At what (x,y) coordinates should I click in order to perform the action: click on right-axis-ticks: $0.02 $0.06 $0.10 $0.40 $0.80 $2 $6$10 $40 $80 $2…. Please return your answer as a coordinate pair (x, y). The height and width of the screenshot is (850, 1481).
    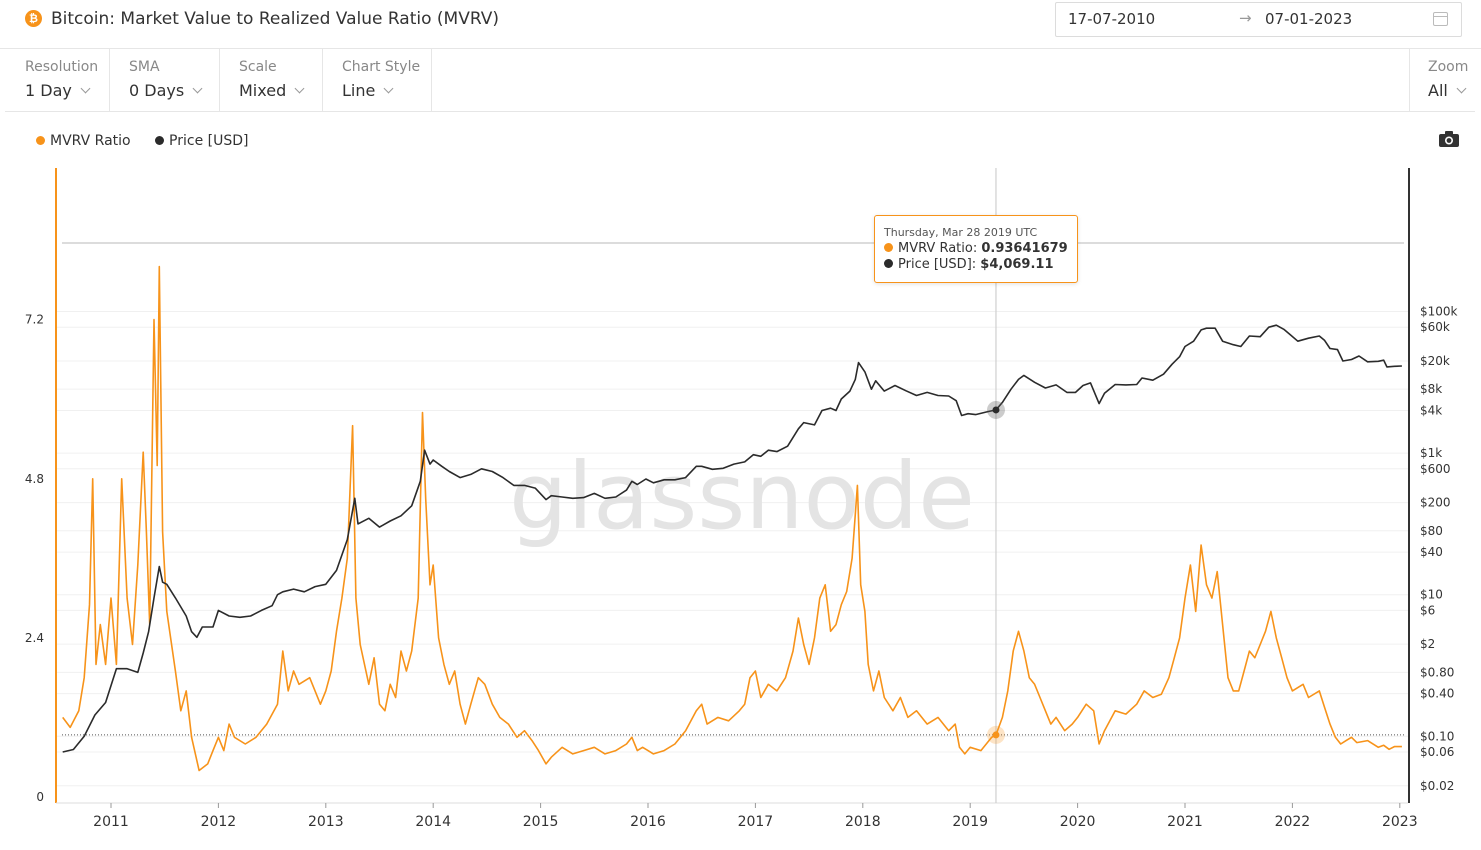
    Looking at the image, I should click on (1439, 548).